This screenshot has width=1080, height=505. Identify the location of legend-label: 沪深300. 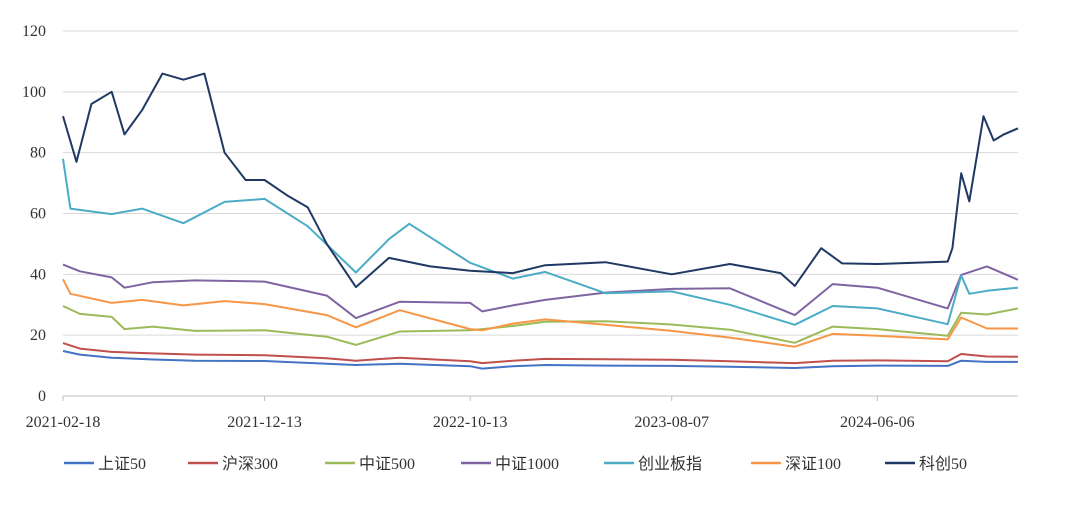
(250, 464).